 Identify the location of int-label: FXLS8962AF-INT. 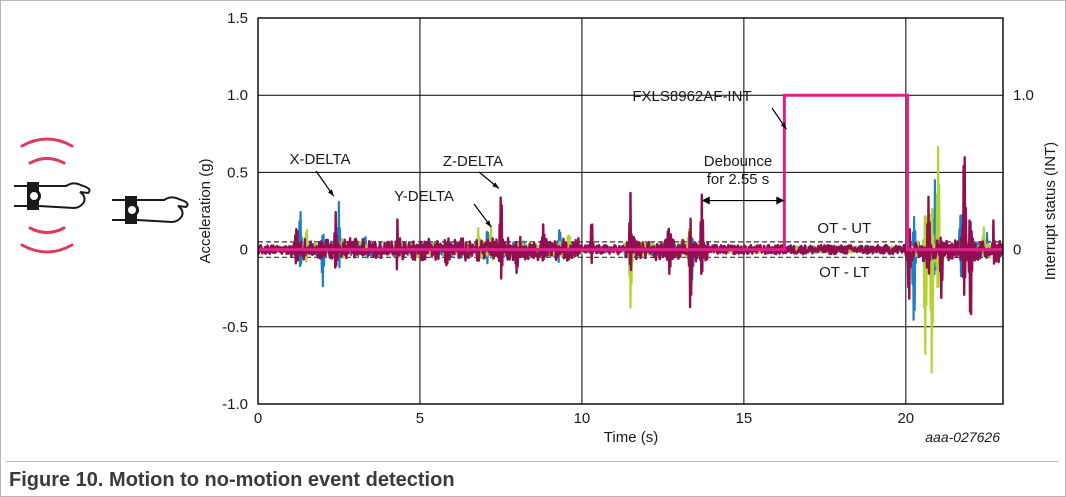
(691, 96).